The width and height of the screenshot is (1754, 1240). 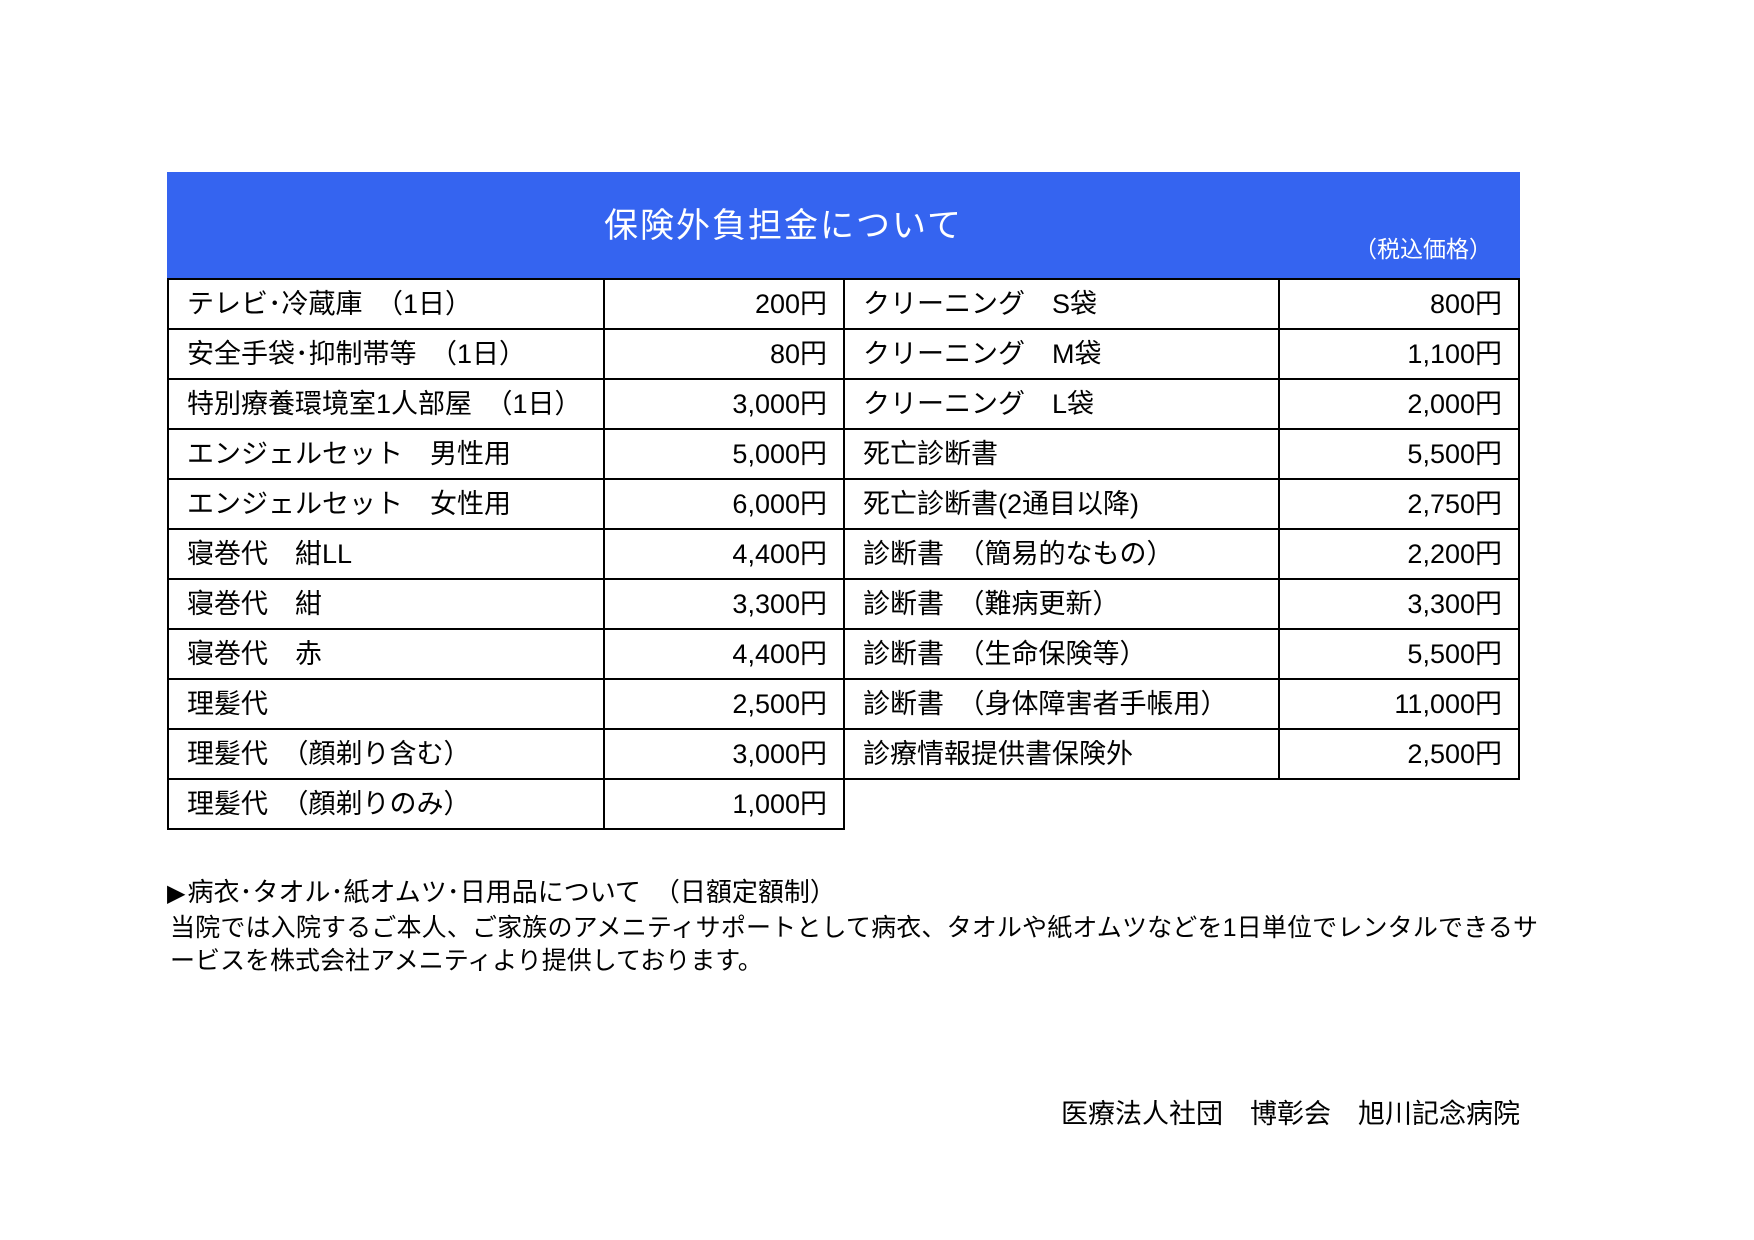 I want to click on right-item-cell: 死亡診断書, so click(x=1062, y=454).